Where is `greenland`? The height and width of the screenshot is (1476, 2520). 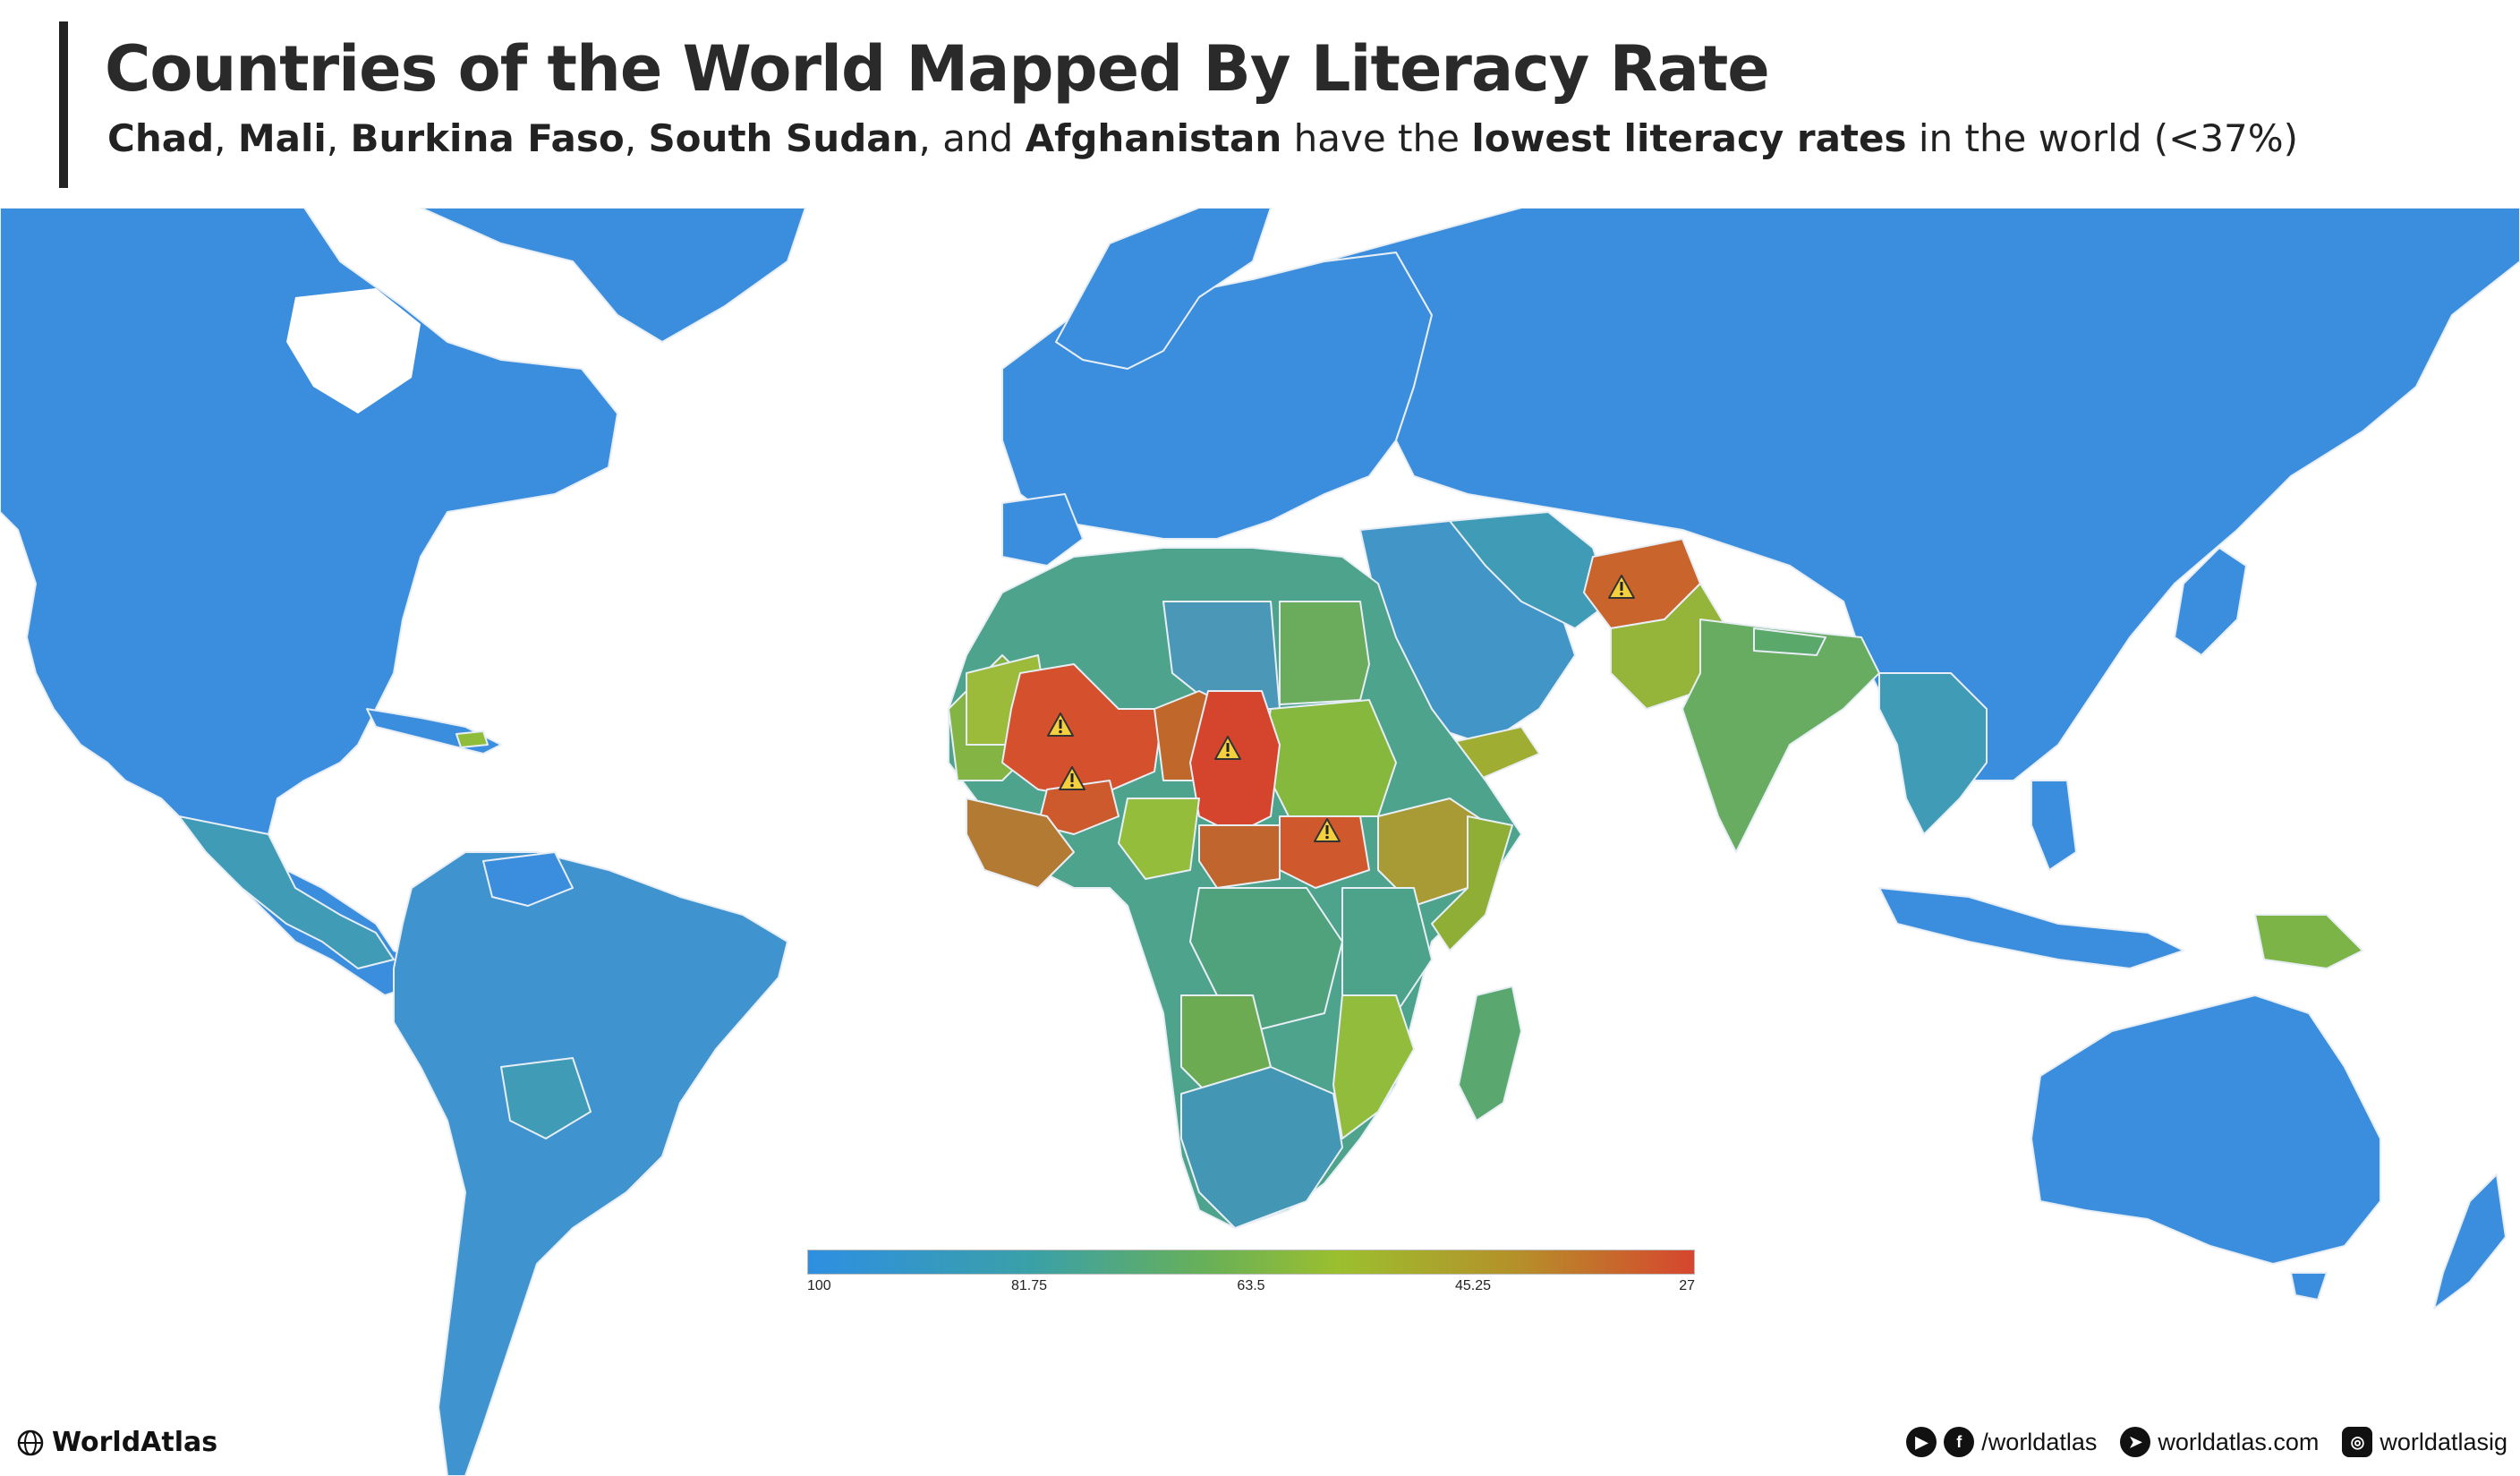
greenland is located at coordinates (613, 276).